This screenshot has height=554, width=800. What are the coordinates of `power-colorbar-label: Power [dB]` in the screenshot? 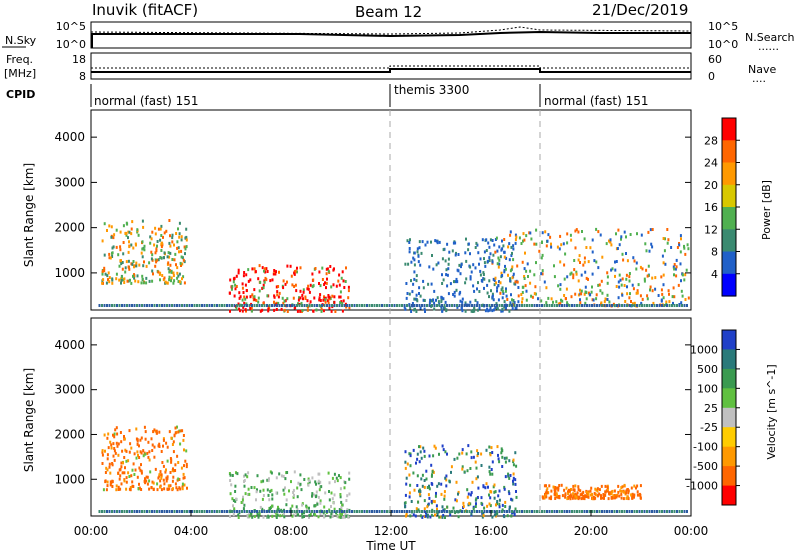 It's located at (766, 210).